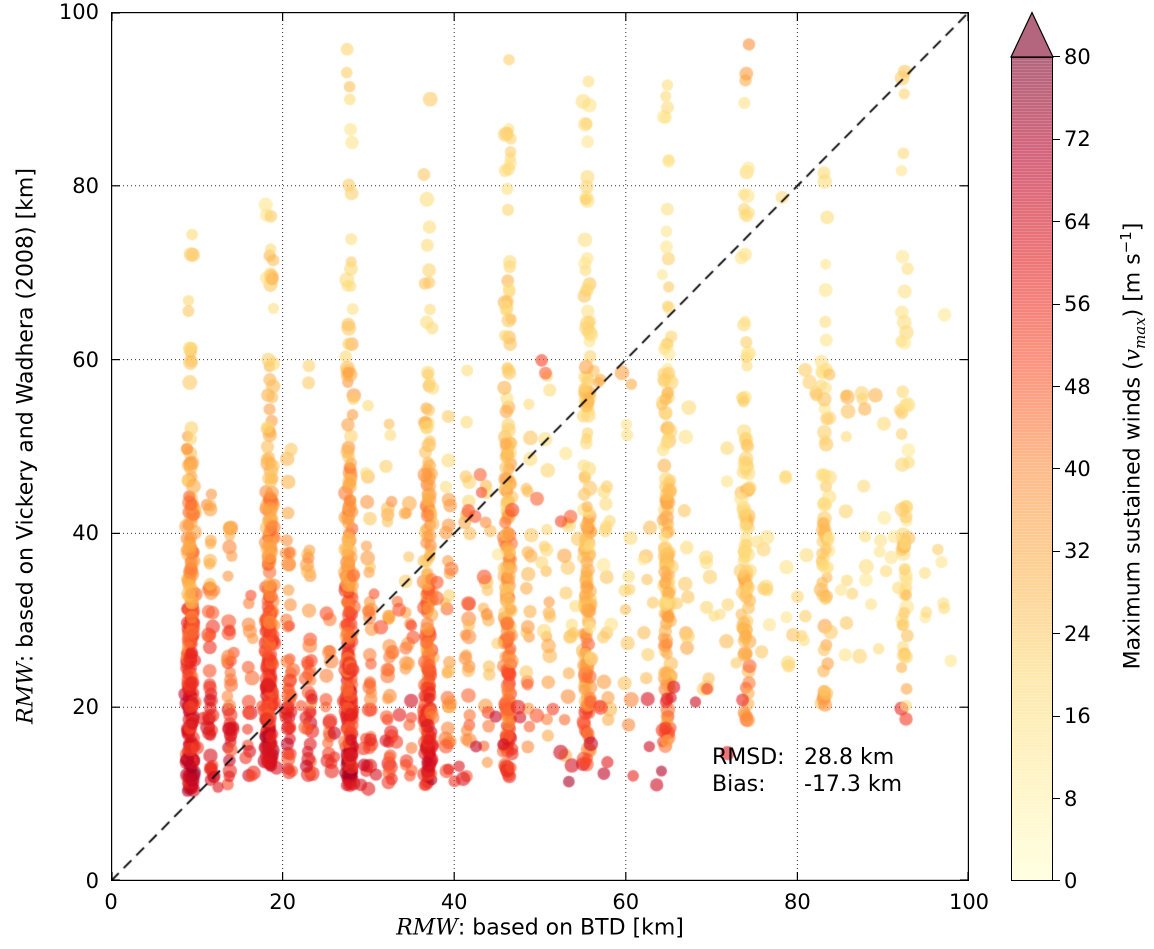 The height and width of the screenshot is (949, 1154). What do you see at coordinates (1077, 221) in the screenshot?
I see `colorbar-tick-label: 64` at bounding box center [1077, 221].